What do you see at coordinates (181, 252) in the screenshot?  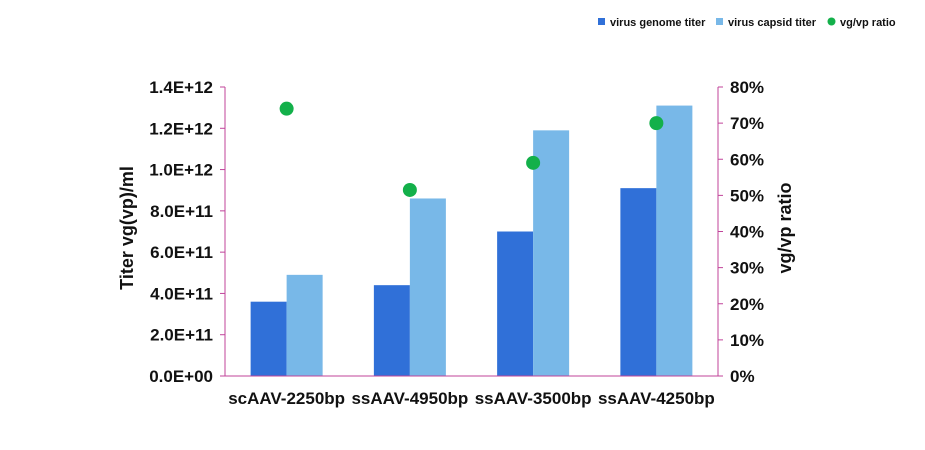 I see `y-tick-label: 6.0E+11` at bounding box center [181, 252].